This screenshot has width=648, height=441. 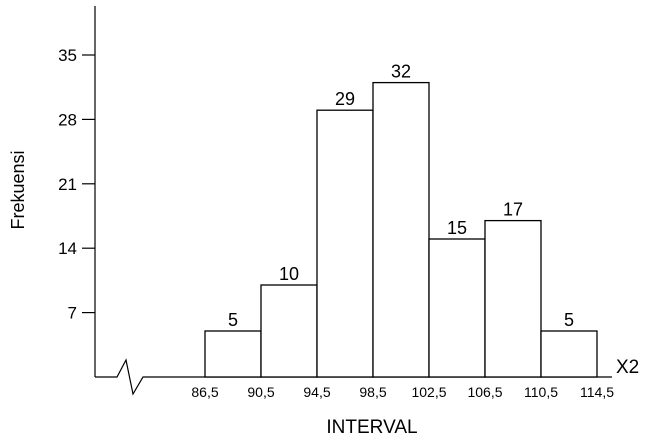 I want to click on bar-value-label: 10, so click(x=289, y=274).